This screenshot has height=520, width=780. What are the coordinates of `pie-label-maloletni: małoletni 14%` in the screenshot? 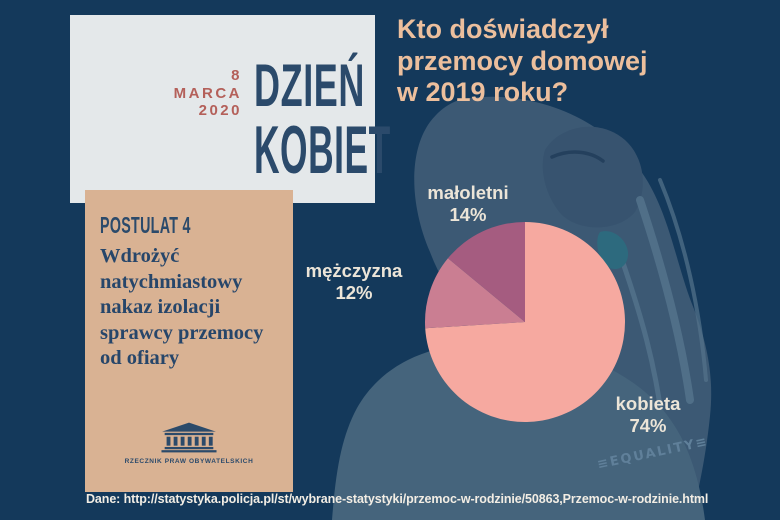 It's located at (468, 203).